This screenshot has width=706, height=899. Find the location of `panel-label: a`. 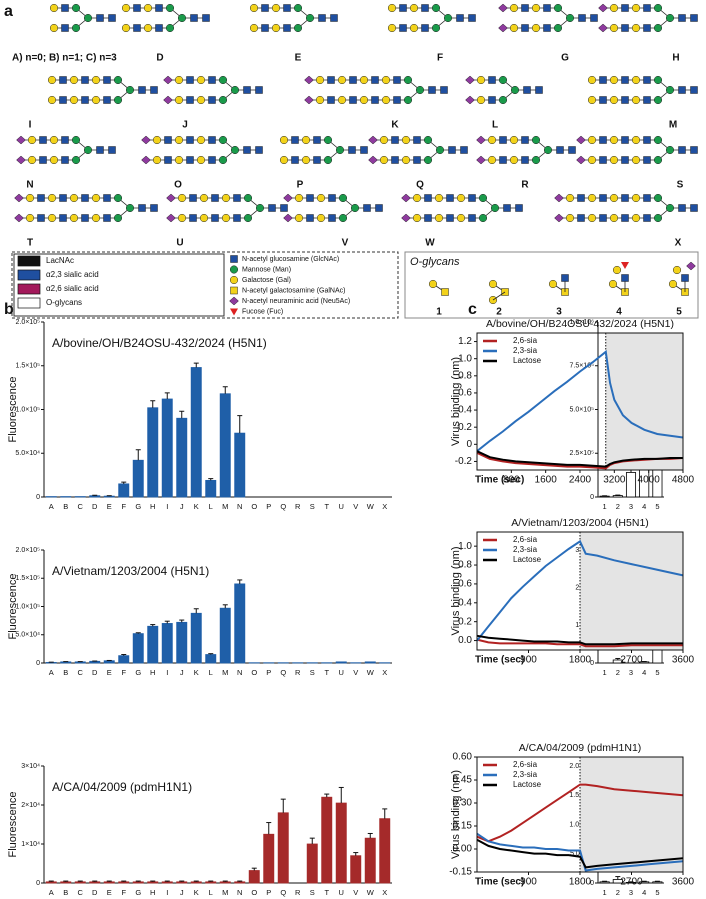

panel-label: a is located at coordinates (8, 11).